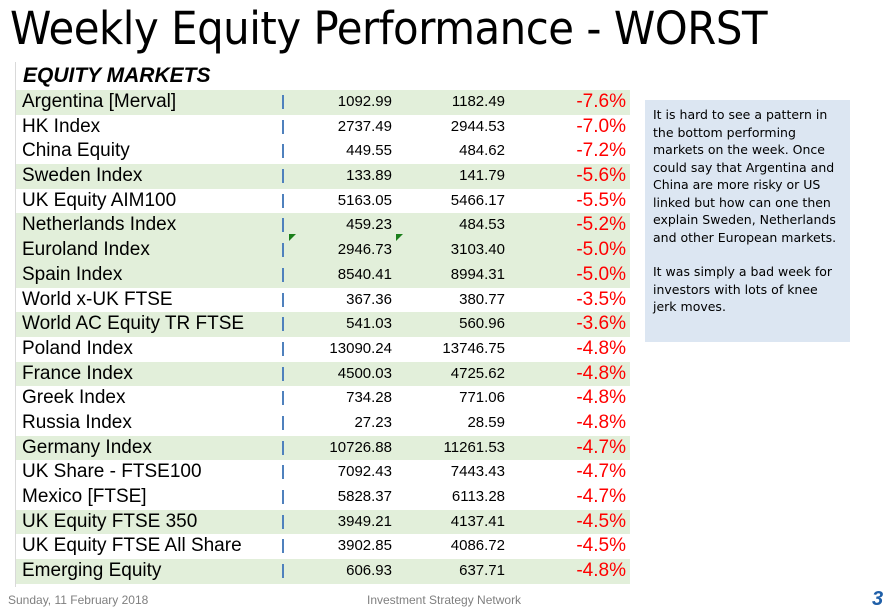  Describe the element at coordinates (323, 448) in the screenshot. I see `table-row: Germany Index 10726.88 11261.53 -4.7%` at that location.